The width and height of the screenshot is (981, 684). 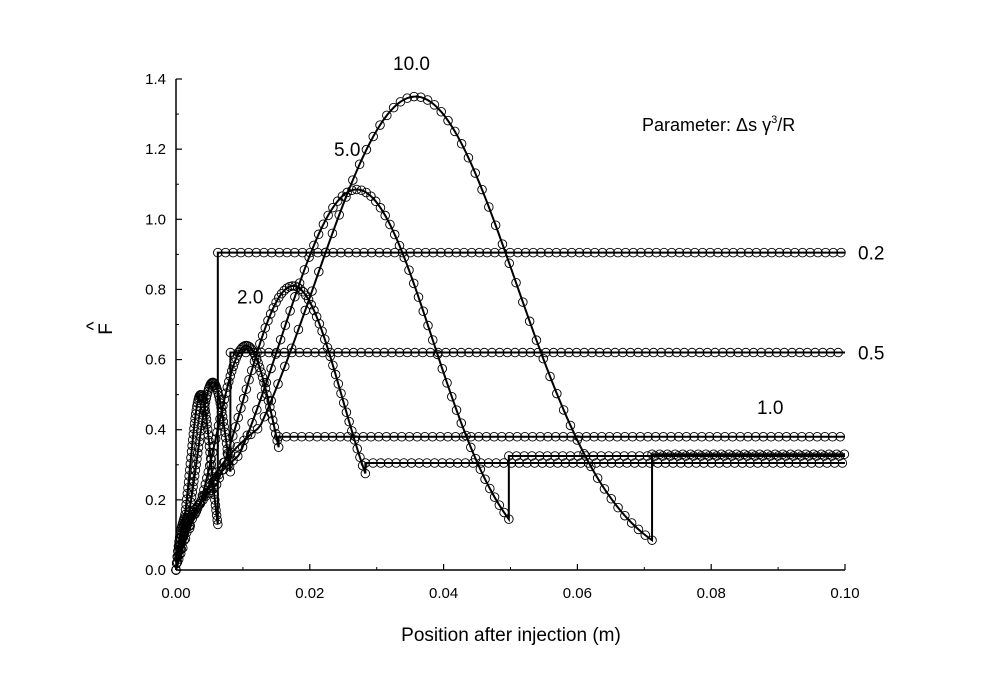 What do you see at coordinates (94, 325) in the screenshot?
I see `y-axis-title-accent: ^` at bounding box center [94, 325].